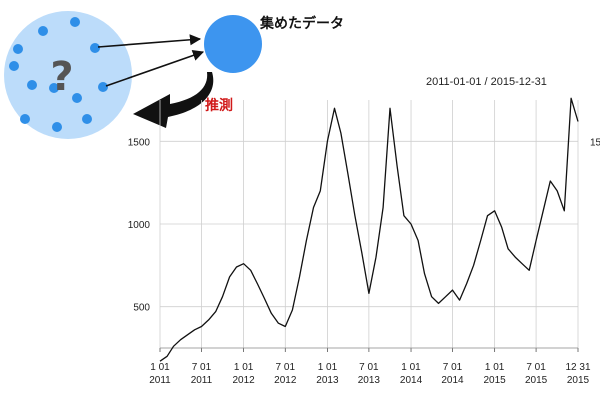 This screenshot has height=400, width=600. I want to click on population-diagram: ?, so click(68, 75).